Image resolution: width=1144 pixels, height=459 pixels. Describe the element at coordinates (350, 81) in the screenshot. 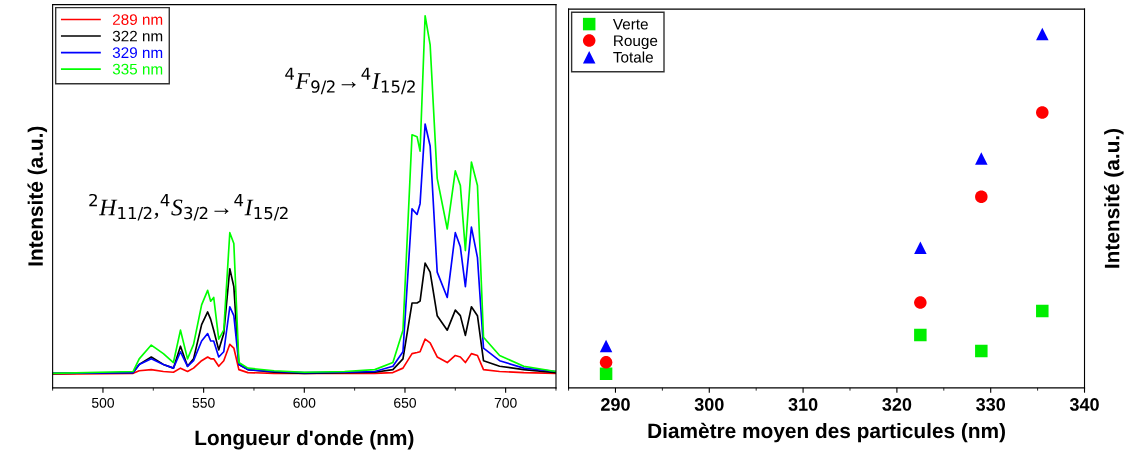

I see `annotation: $^{4}$F$_{9/2}$→$^{4}$I$_{15/2}$` at that location.